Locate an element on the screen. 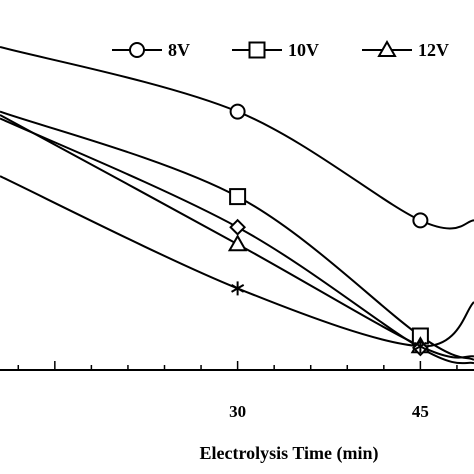 This screenshot has height=474, width=474. legend: 8V 10V 12V is located at coordinates (280, 49).